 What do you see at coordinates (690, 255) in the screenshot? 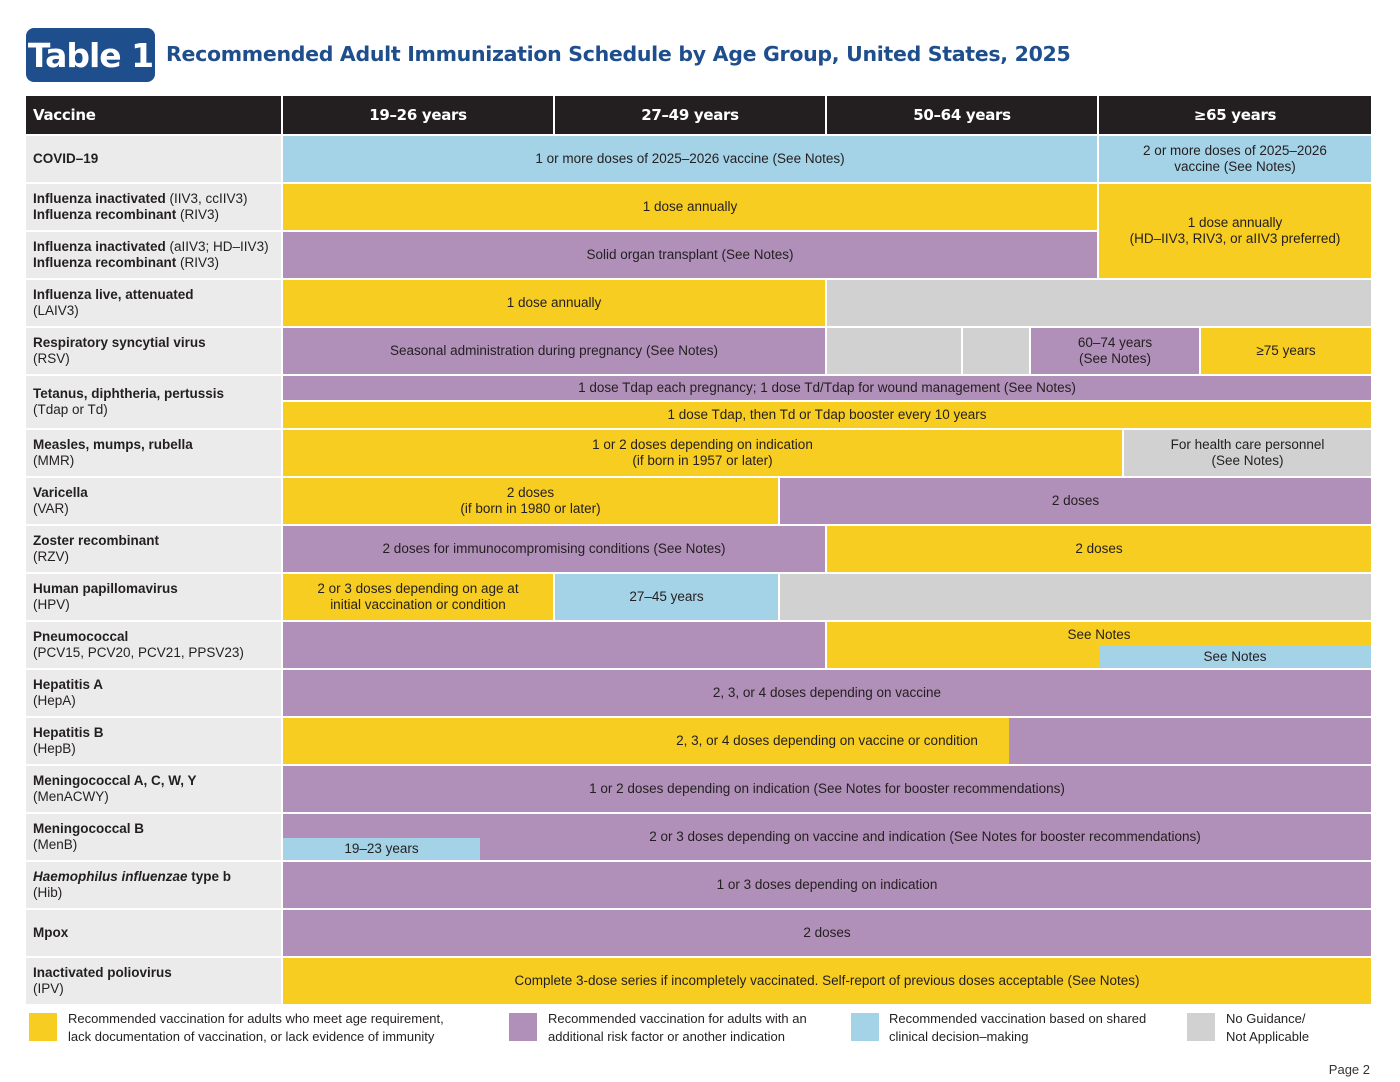
I see `influenza-2-bar: Solid organ transplant (See Notes)` at bounding box center [690, 255].